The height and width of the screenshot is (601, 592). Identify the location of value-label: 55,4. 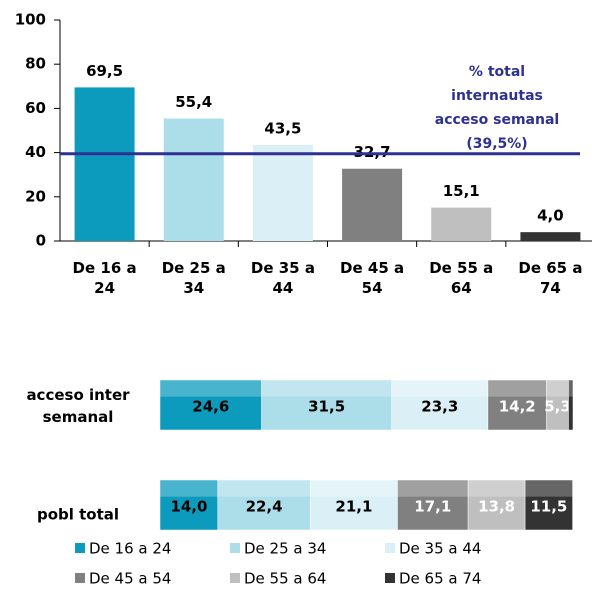
(193, 102).